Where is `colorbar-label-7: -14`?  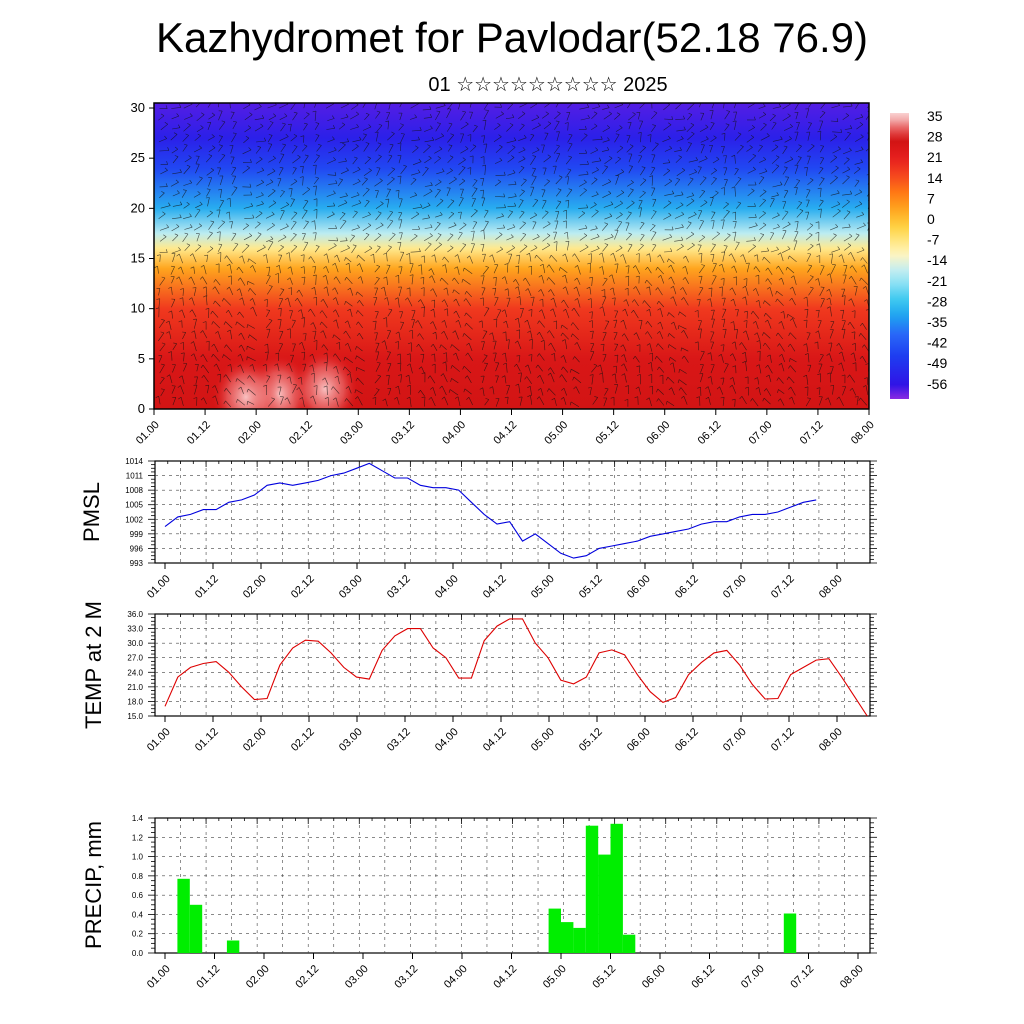 colorbar-label-7: -14 is located at coordinates (937, 260).